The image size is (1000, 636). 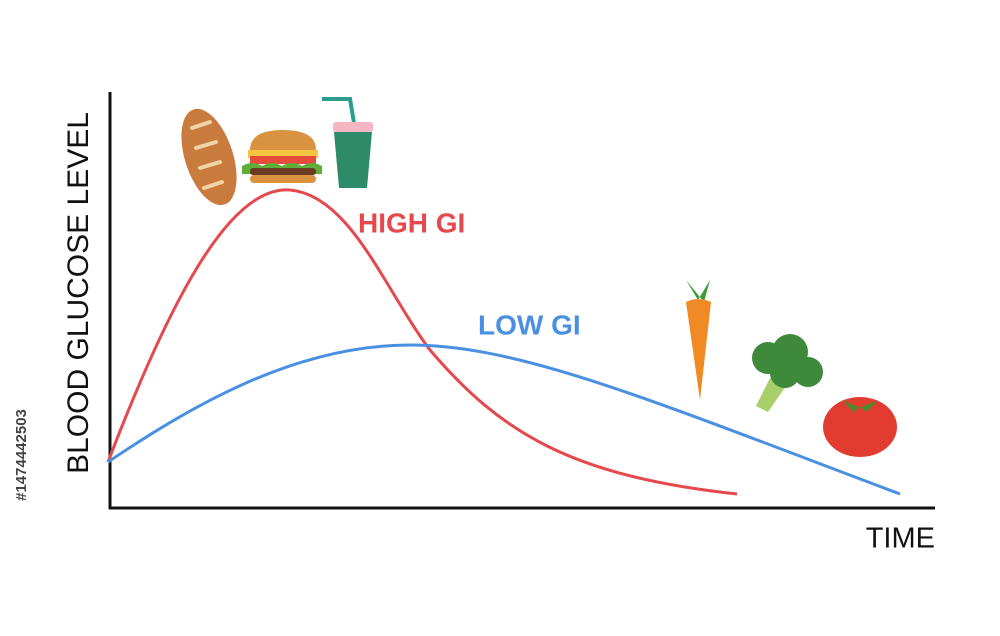 What do you see at coordinates (282, 156) in the screenshot?
I see `burger-icon` at bounding box center [282, 156].